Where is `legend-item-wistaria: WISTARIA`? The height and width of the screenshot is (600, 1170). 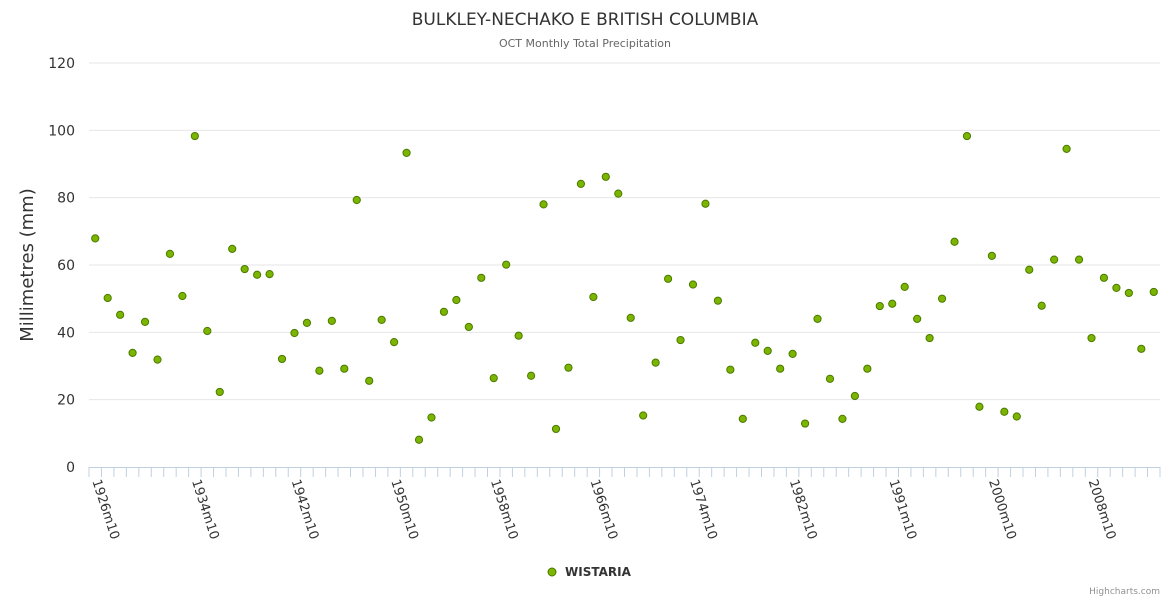 legend-item-wistaria: WISTARIA is located at coordinates (589, 572).